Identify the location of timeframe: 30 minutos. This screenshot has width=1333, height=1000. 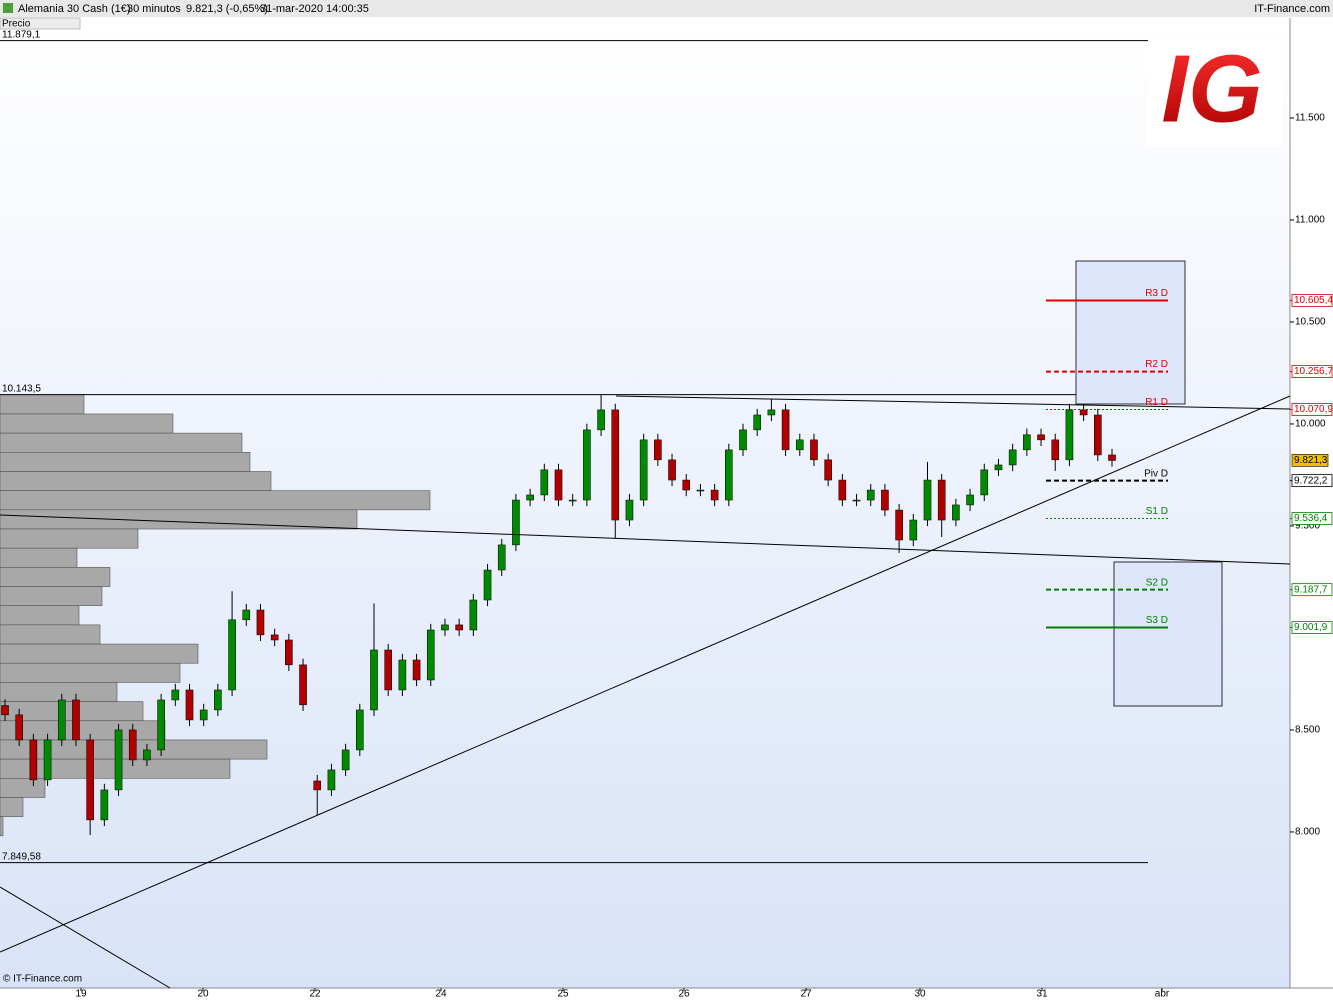
(154, 9).